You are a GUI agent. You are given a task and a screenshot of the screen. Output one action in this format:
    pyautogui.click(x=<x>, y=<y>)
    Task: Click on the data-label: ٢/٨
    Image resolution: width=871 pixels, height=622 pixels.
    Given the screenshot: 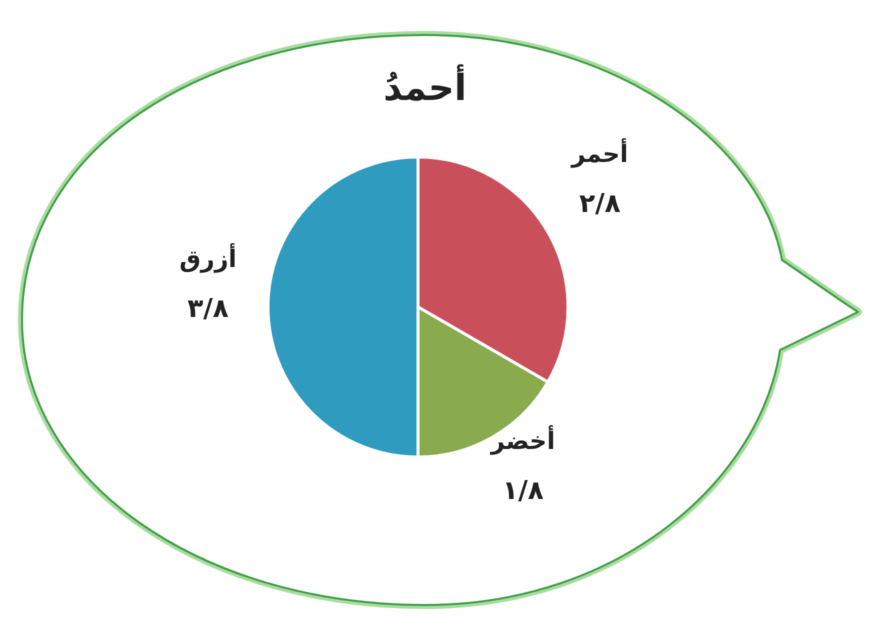 What is the action you would take?
    pyautogui.click(x=600, y=204)
    